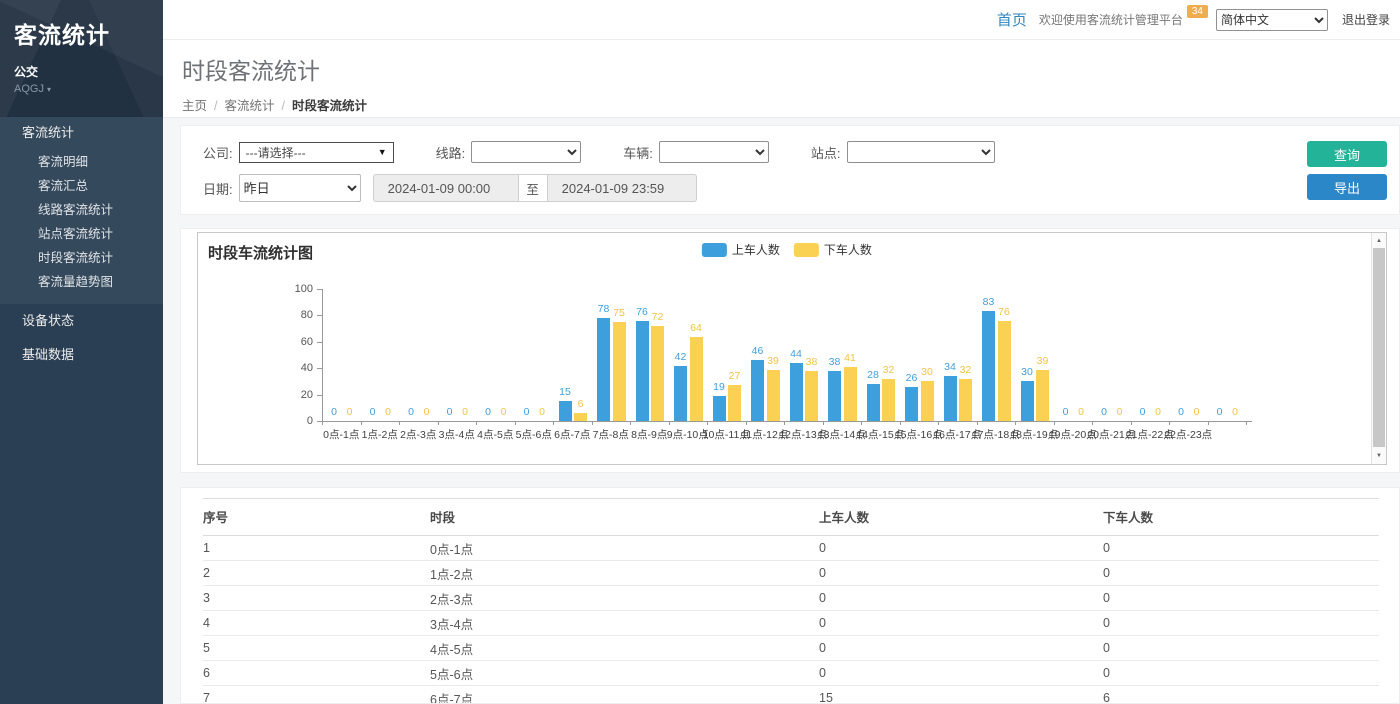 The height and width of the screenshot is (704, 1400). I want to click on table-row: 7 6点-7点 15 6, so click(791, 694).